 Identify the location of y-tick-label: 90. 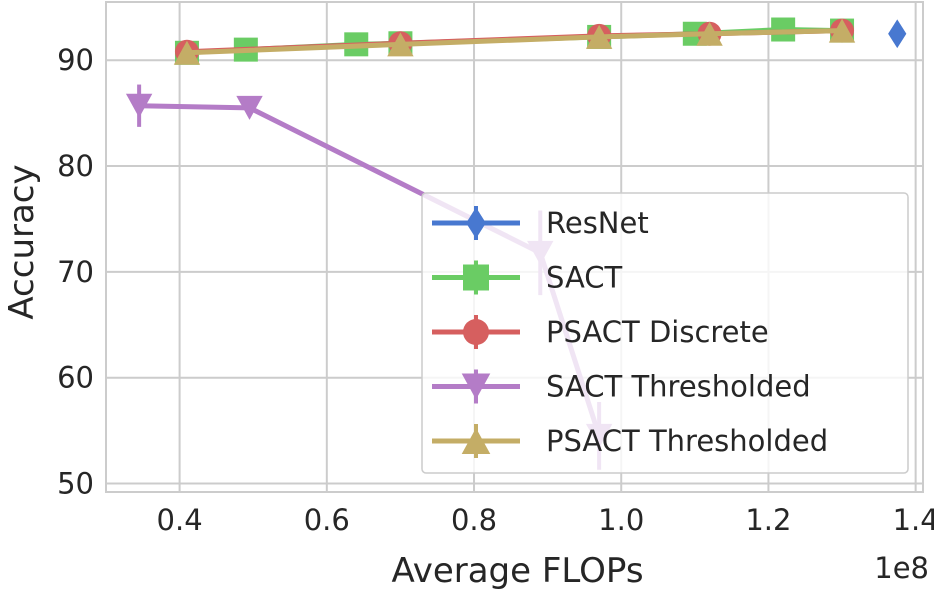
(75, 60).